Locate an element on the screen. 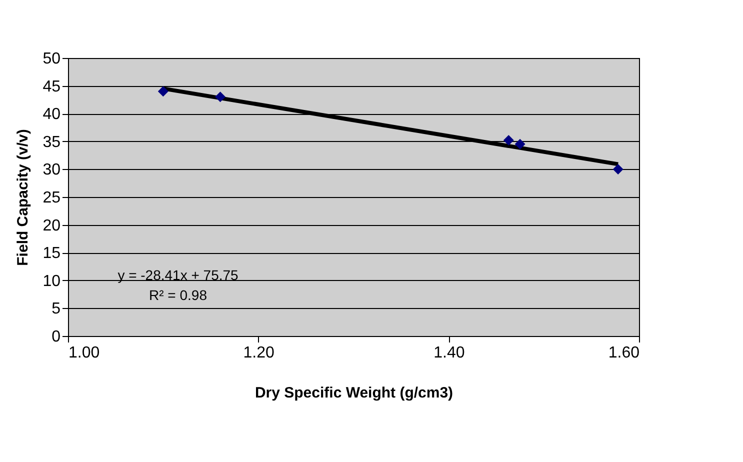  y-tick-label: 45 is located at coordinates (51, 87).